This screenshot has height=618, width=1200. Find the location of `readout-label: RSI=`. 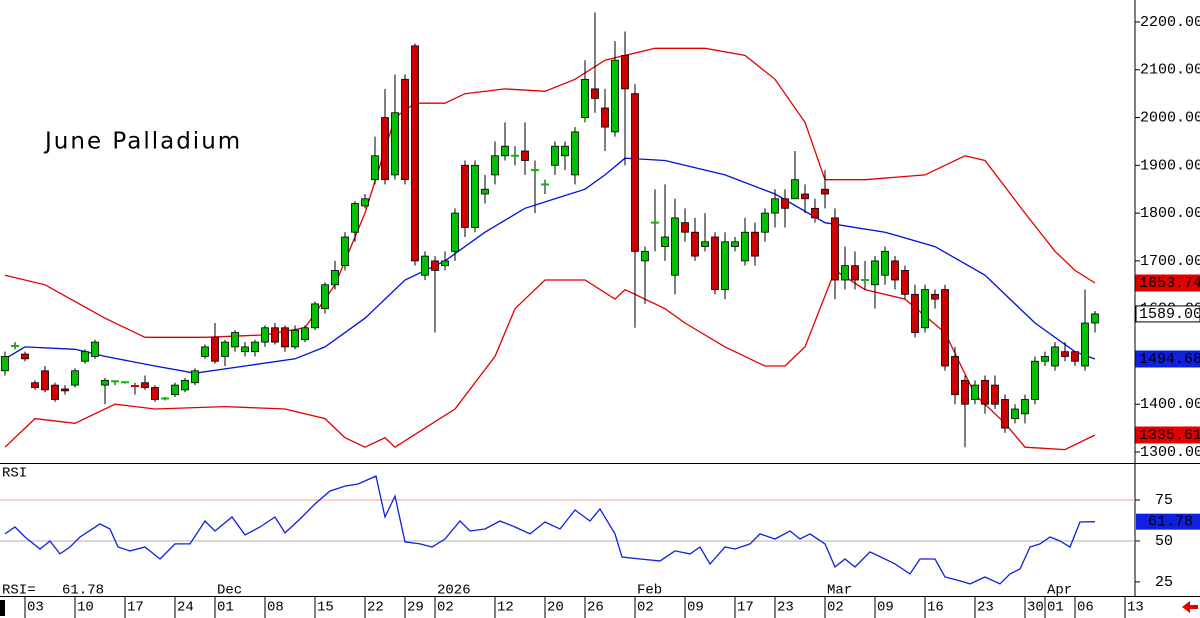

readout-label: RSI= is located at coordinates (19, 591).